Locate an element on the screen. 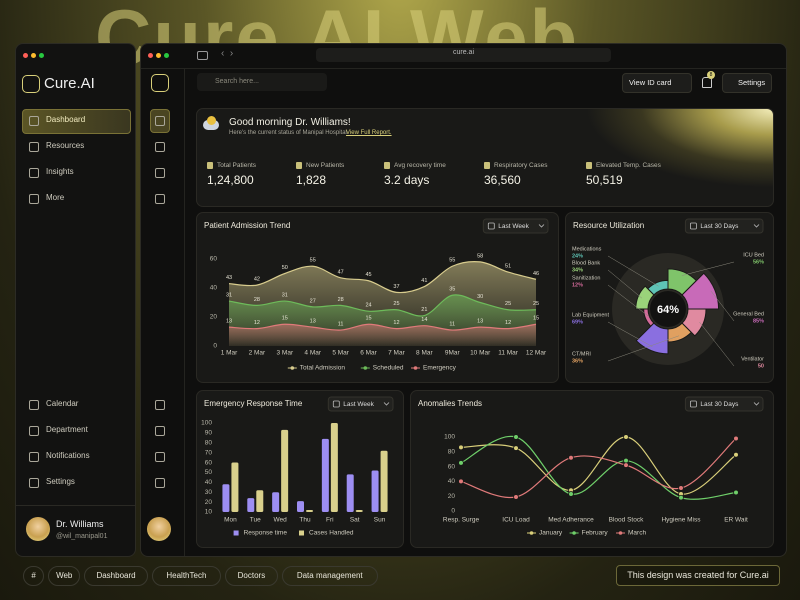 The image size is (800, 600). sidebar-toggle is located at coordinates (202, 55).